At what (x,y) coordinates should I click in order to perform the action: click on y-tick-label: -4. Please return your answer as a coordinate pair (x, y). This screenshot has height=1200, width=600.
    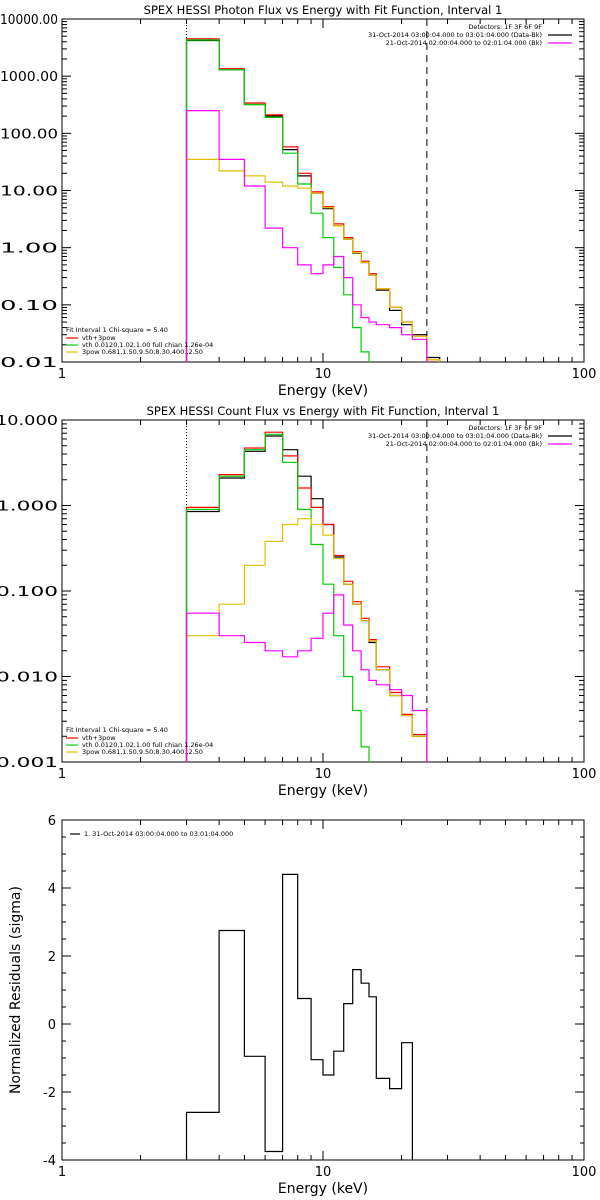
    Looking at the image, I should click on (49, 1161).